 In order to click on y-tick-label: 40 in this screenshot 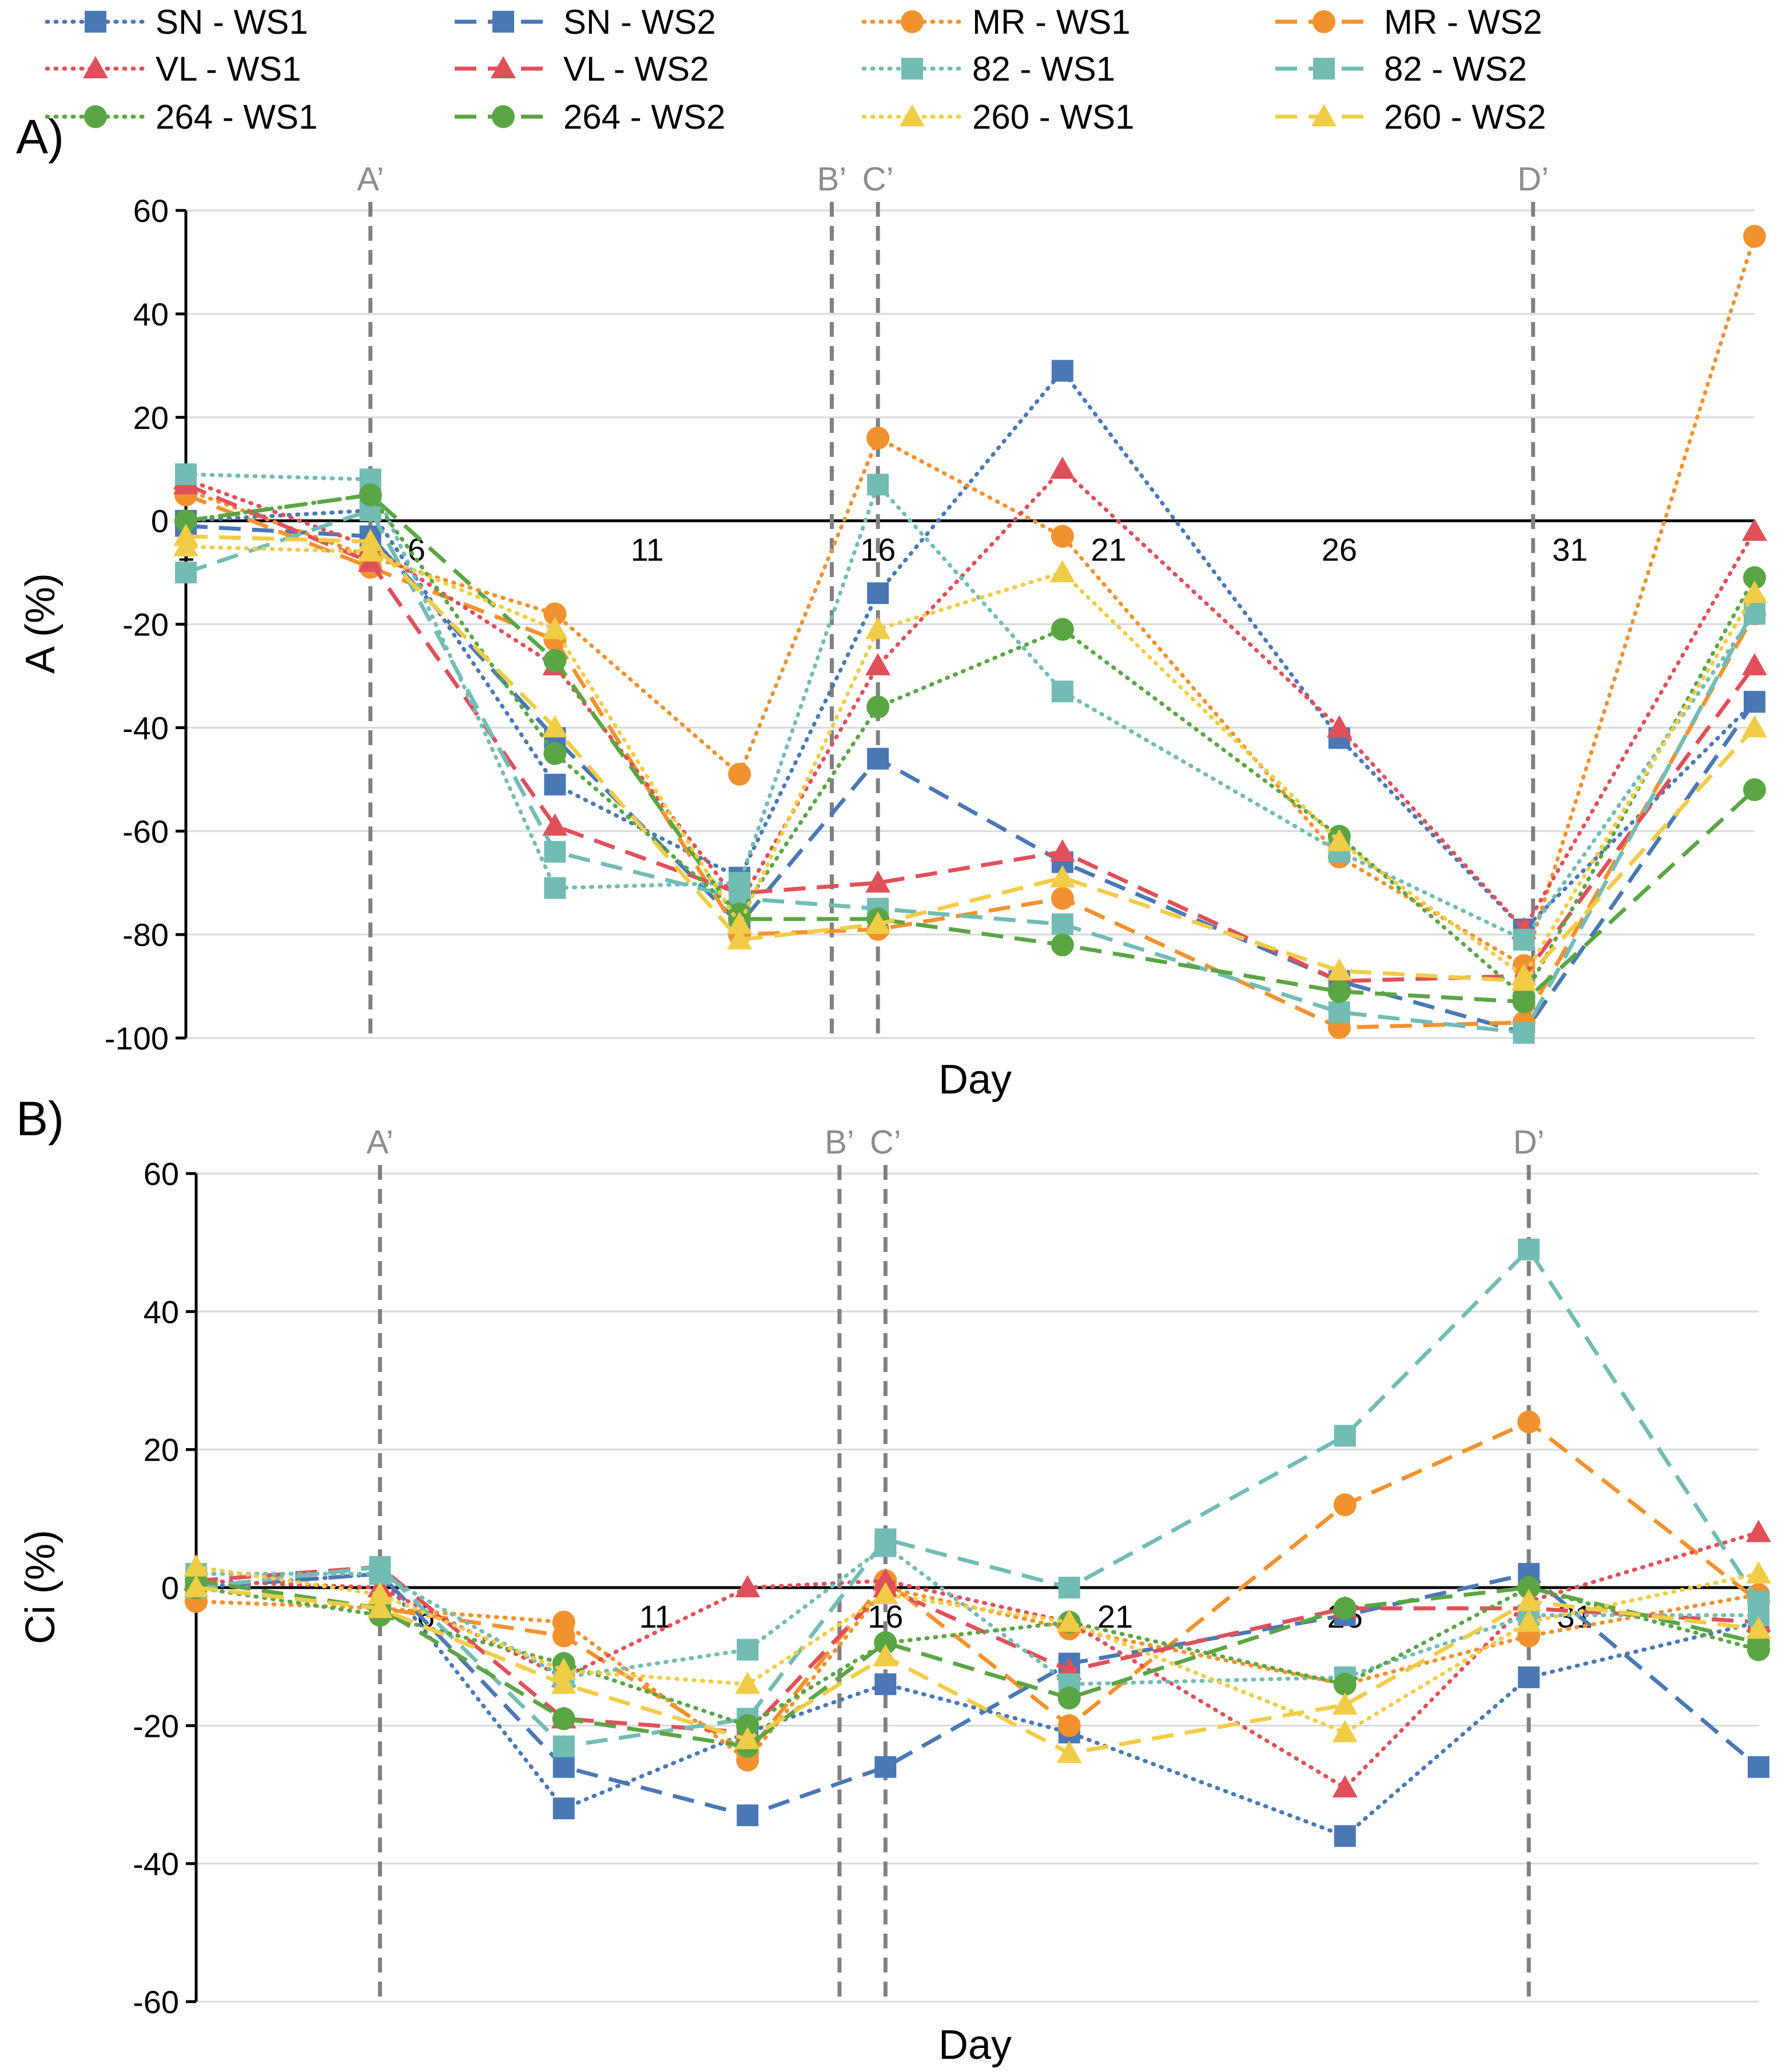, I will do `click(151, 314)`.